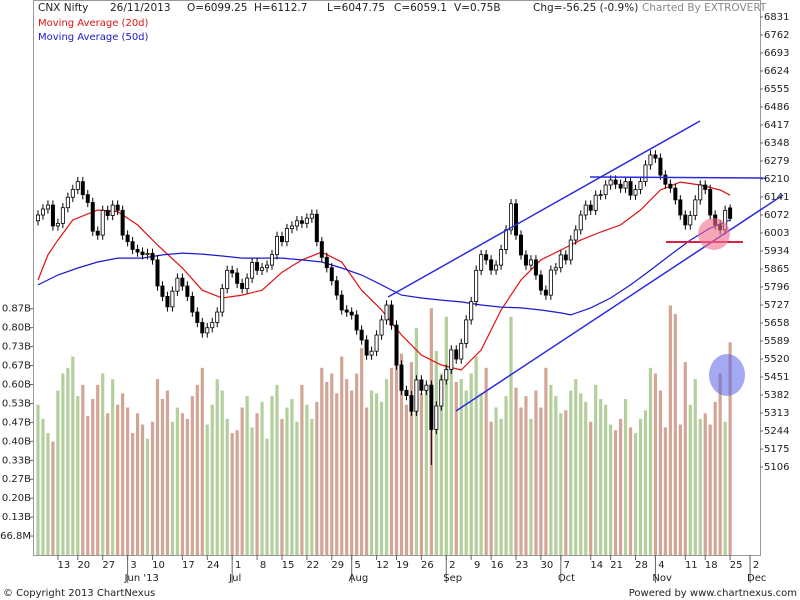 The height and width of the screenshot is (600, 800). Describe the element at coordinates (776, 287) in the screenshot. I see `y-tick-label: 5796` at that location.